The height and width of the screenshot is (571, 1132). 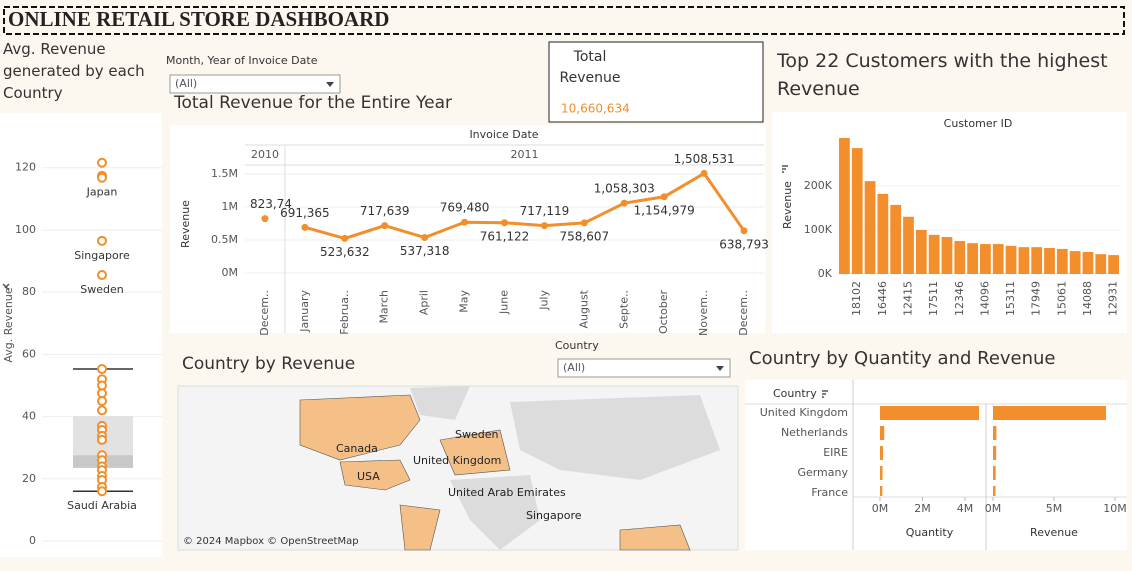 What do you see at coordinates (564, 20) in the screenshot?
I see `title-frame` at bounding box center [564, 20].